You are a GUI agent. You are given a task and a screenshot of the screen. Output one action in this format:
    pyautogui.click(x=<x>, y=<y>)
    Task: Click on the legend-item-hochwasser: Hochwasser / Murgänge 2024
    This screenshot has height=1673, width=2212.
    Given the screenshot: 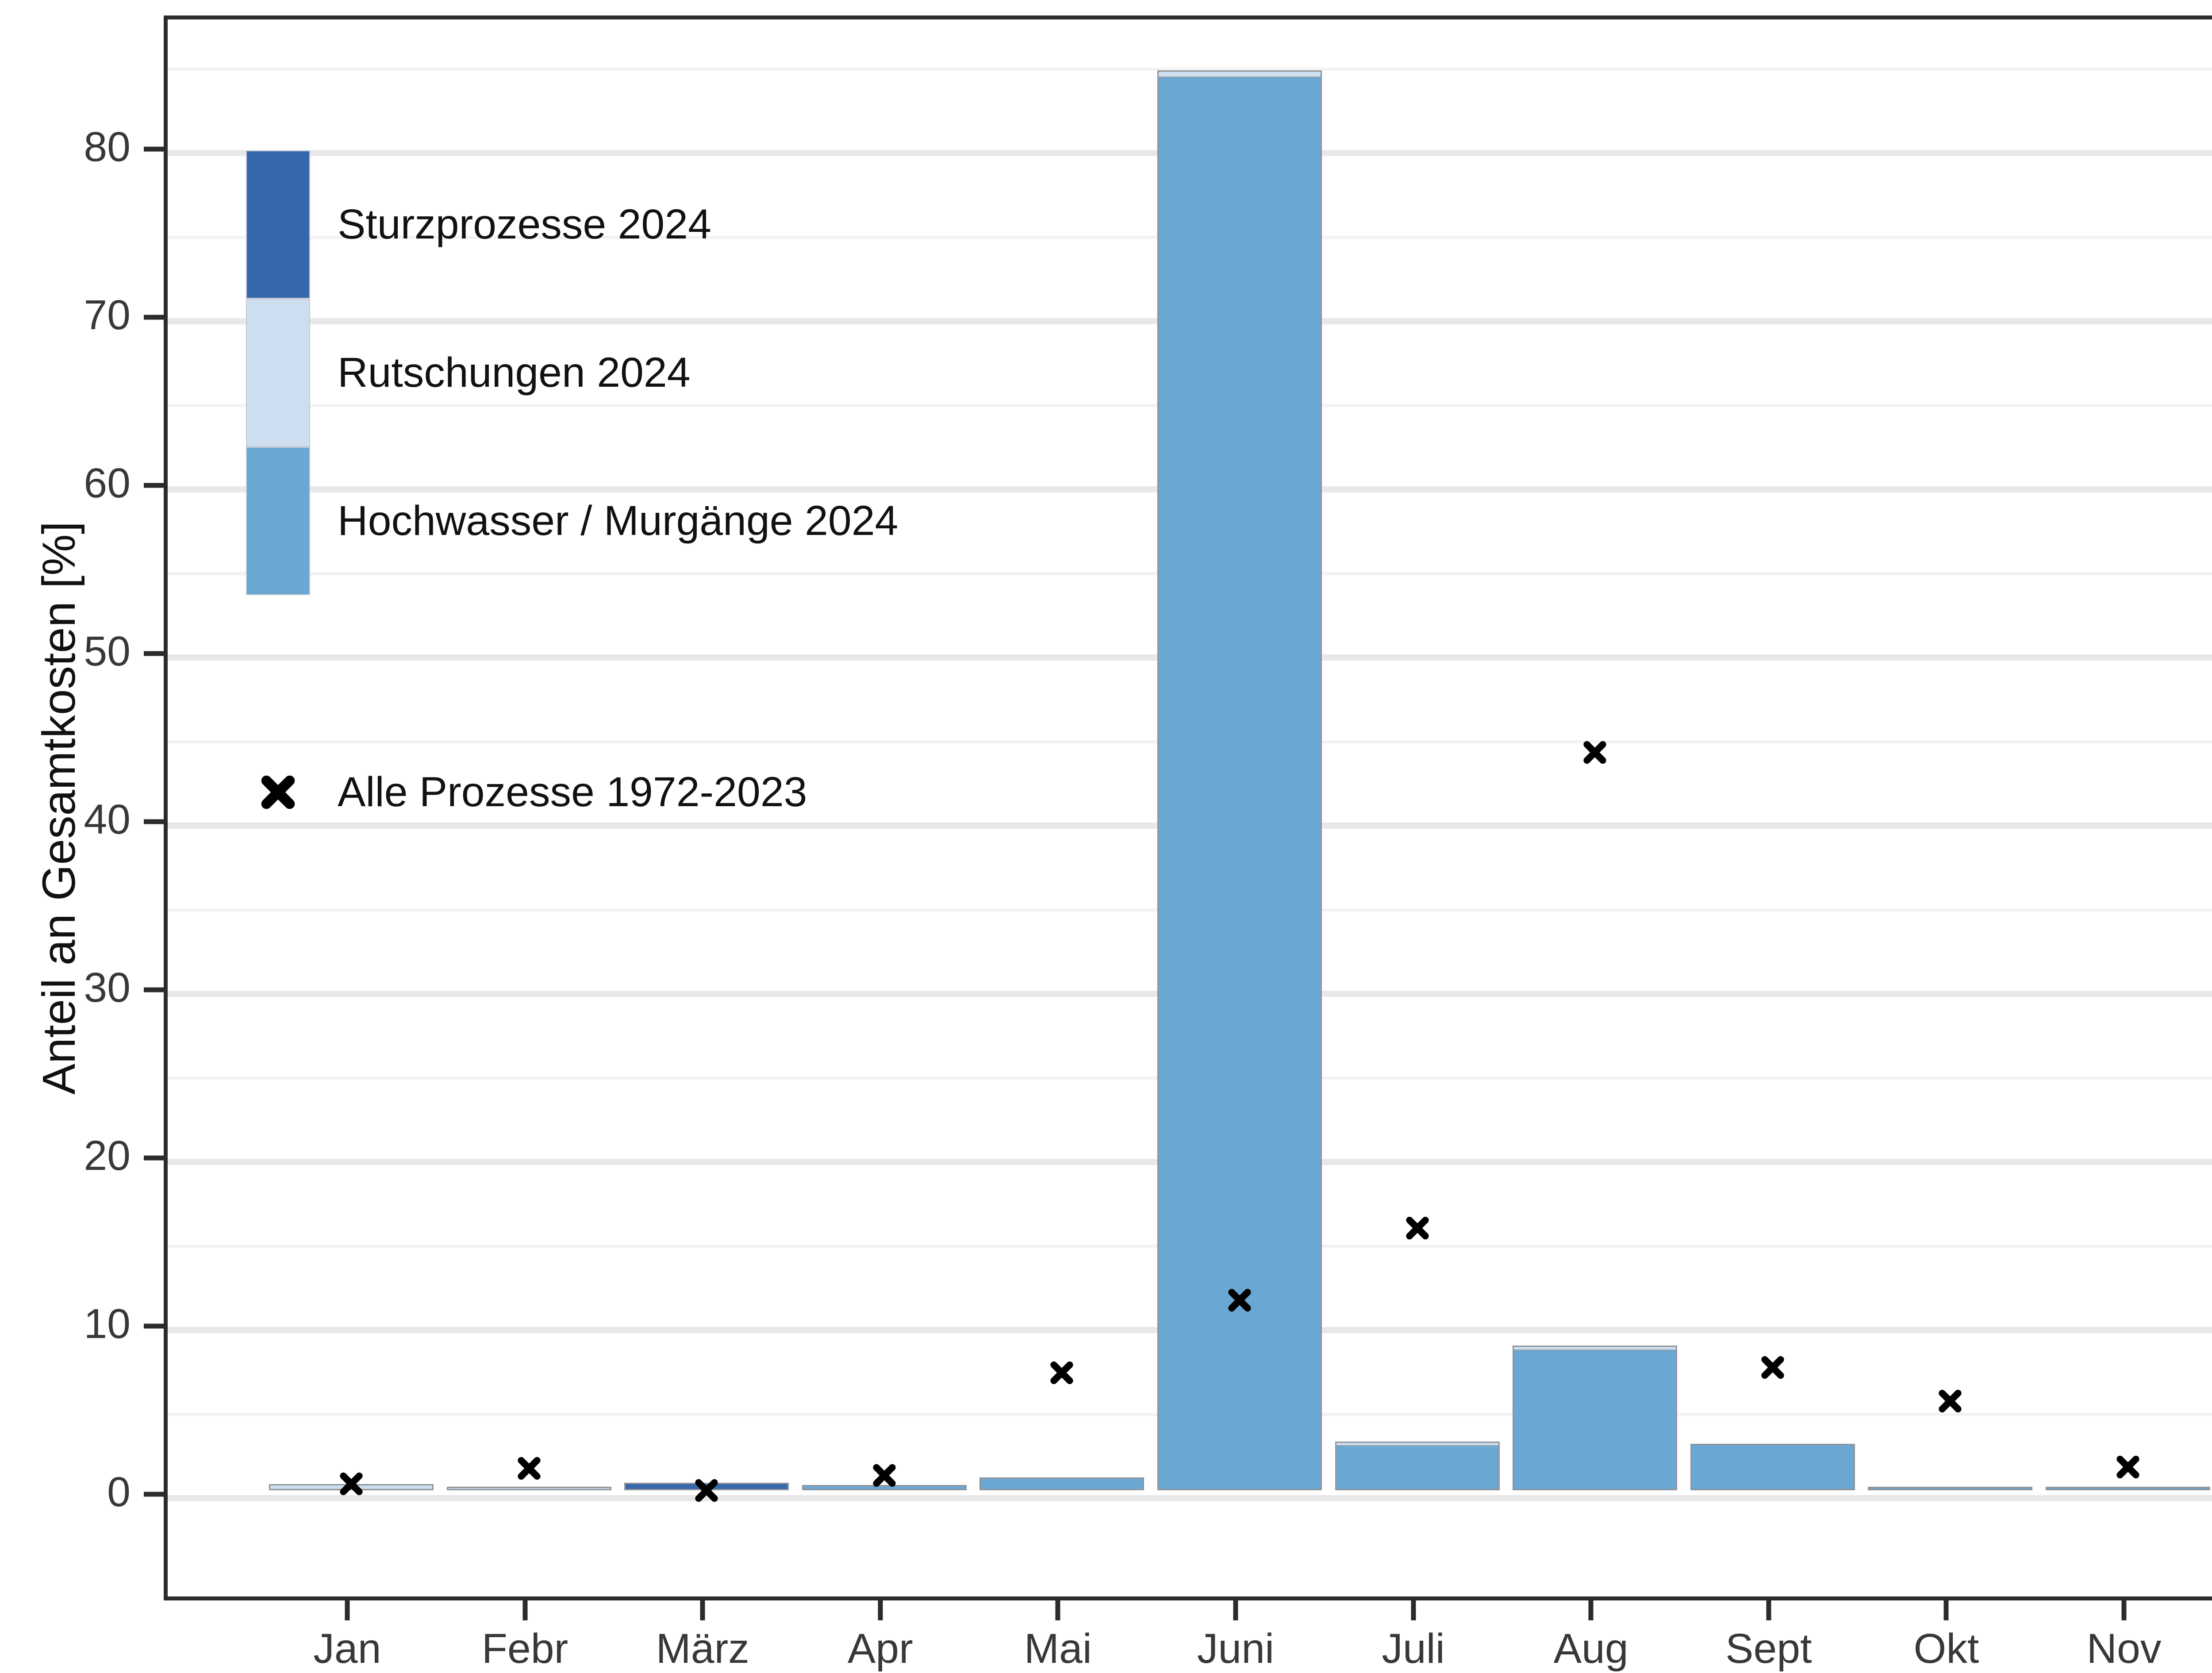 What is the action you would take?
    pyautogui.click(x=572, y=521)
    